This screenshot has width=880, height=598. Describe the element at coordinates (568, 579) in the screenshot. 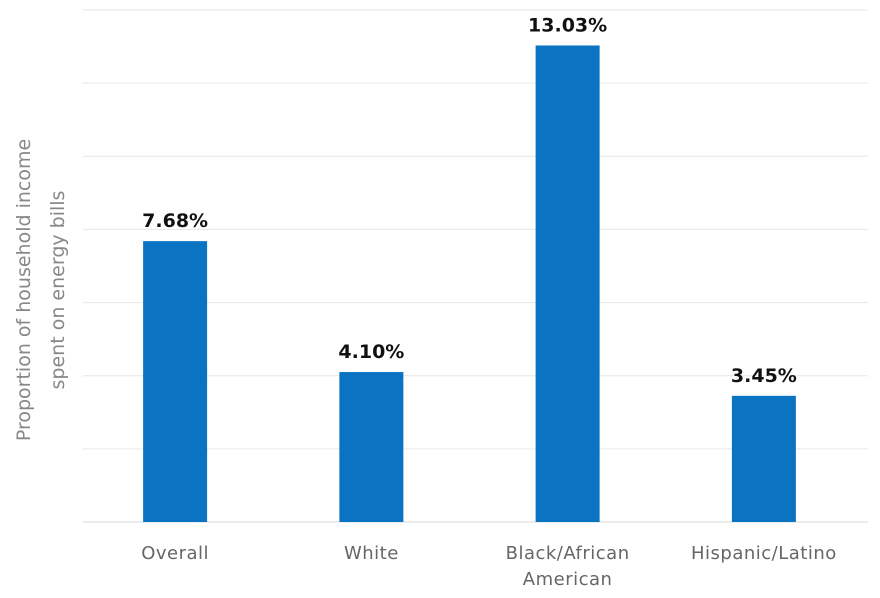

I see `x-tick-label: American` at that location.